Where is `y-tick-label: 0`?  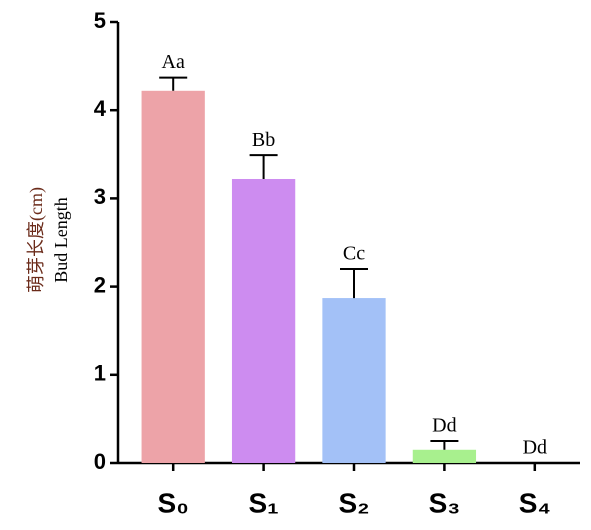
y-tick-label: 0 is located at coordinates (100, 461).